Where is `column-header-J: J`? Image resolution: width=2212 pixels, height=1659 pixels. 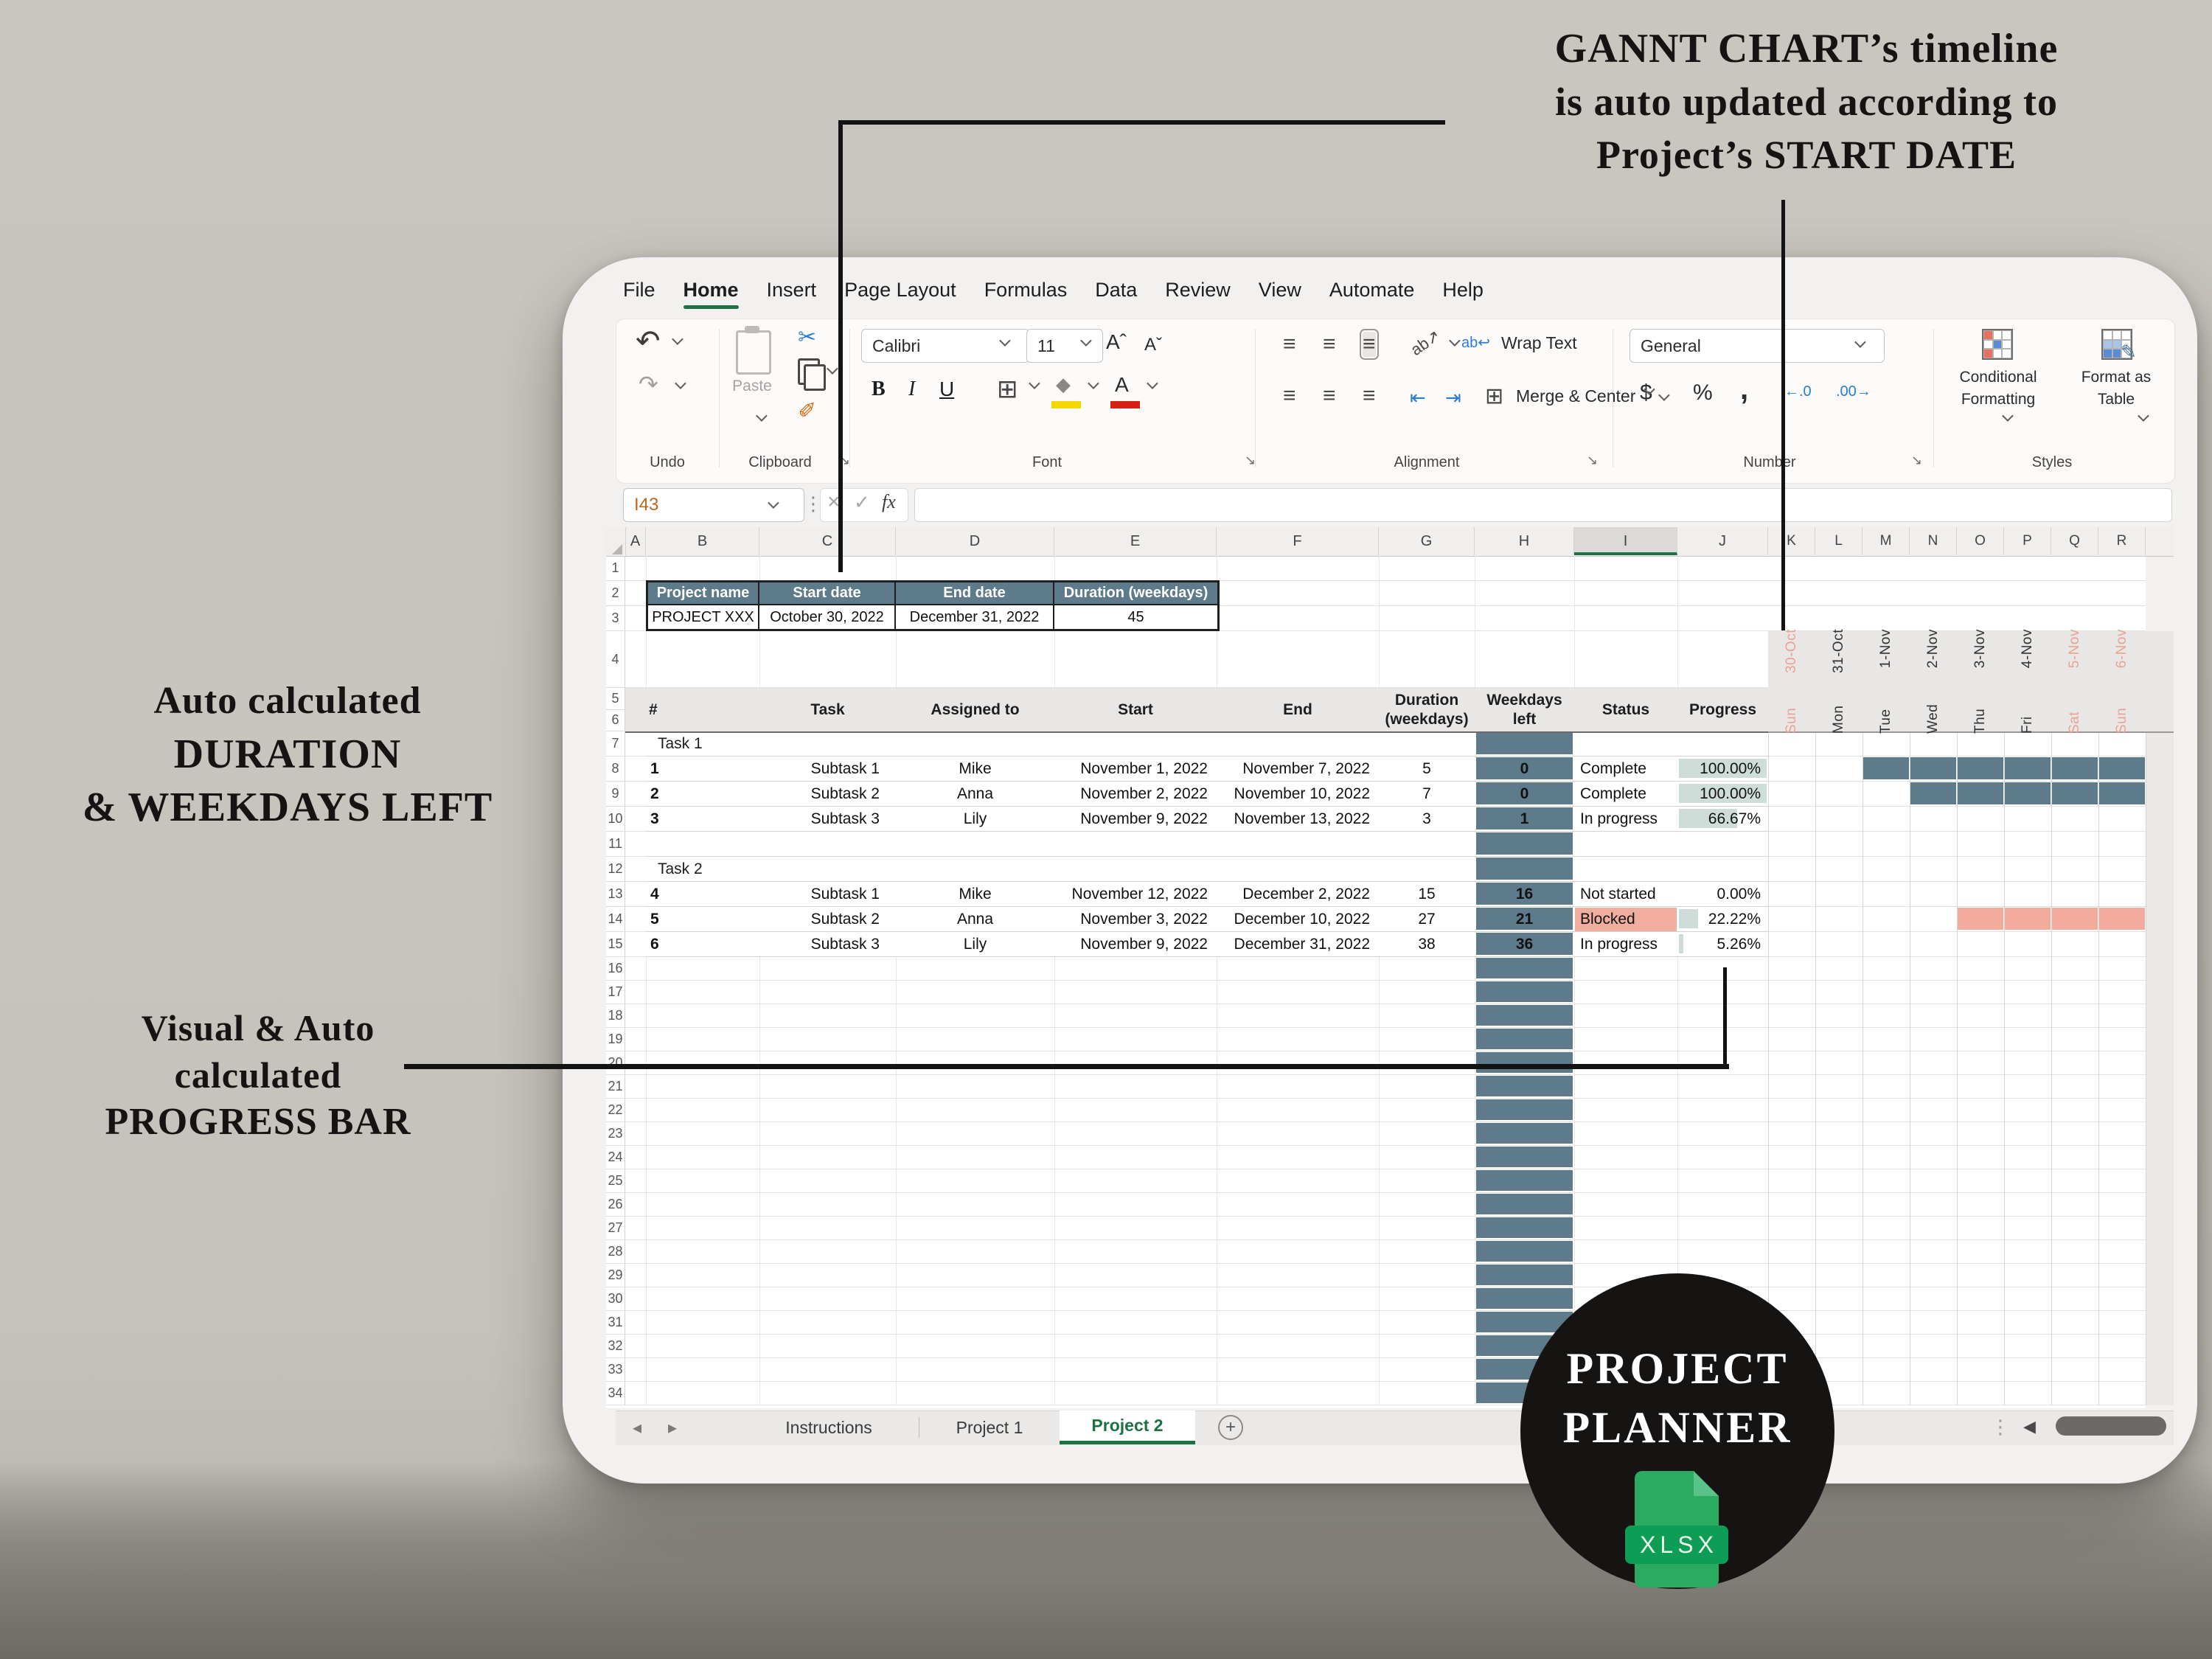 column-header-J: J is located at coordinates (1722, 541).